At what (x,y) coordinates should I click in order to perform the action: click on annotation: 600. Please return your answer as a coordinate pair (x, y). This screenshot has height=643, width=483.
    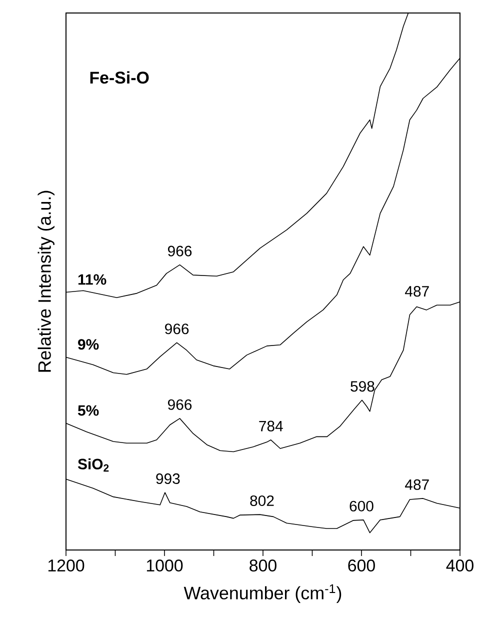
    Looking at the image, I should click on (362, 506).